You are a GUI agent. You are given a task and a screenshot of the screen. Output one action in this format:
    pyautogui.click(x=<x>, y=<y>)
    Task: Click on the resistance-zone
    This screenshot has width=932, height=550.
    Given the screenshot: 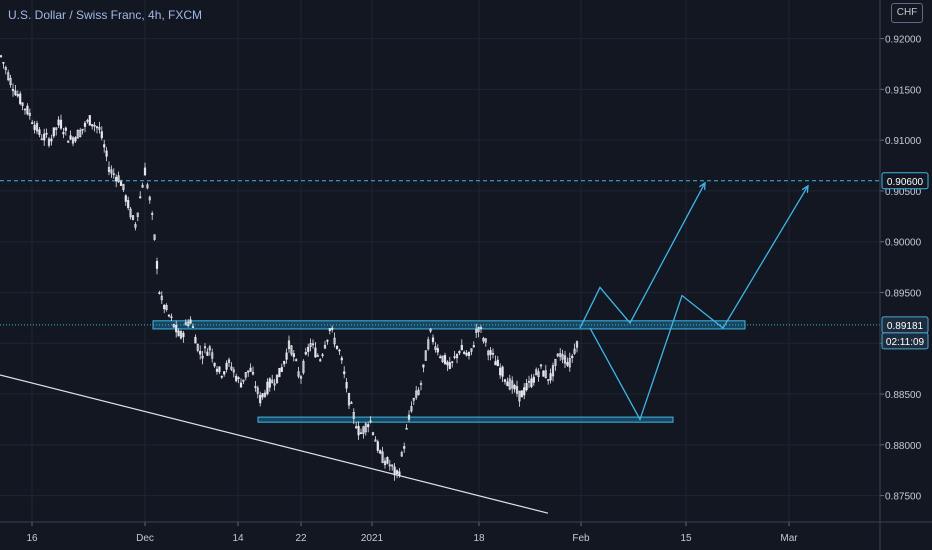 What is the action you would take?
    pyautogui.click(x=449, y=325)
    